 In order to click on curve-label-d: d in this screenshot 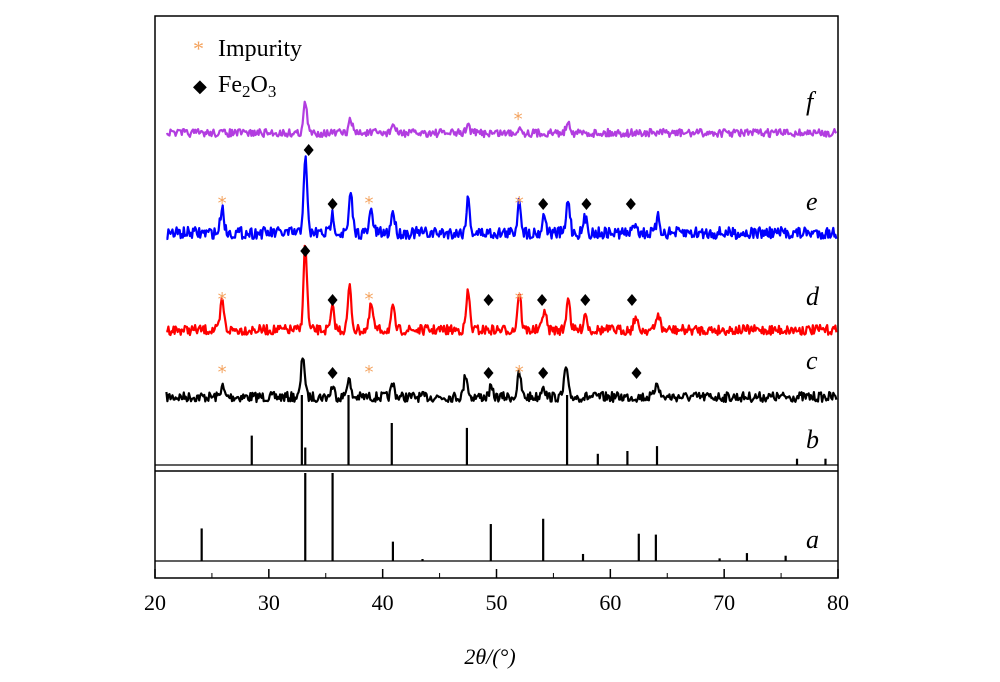, I will do `click(813, 296)`.